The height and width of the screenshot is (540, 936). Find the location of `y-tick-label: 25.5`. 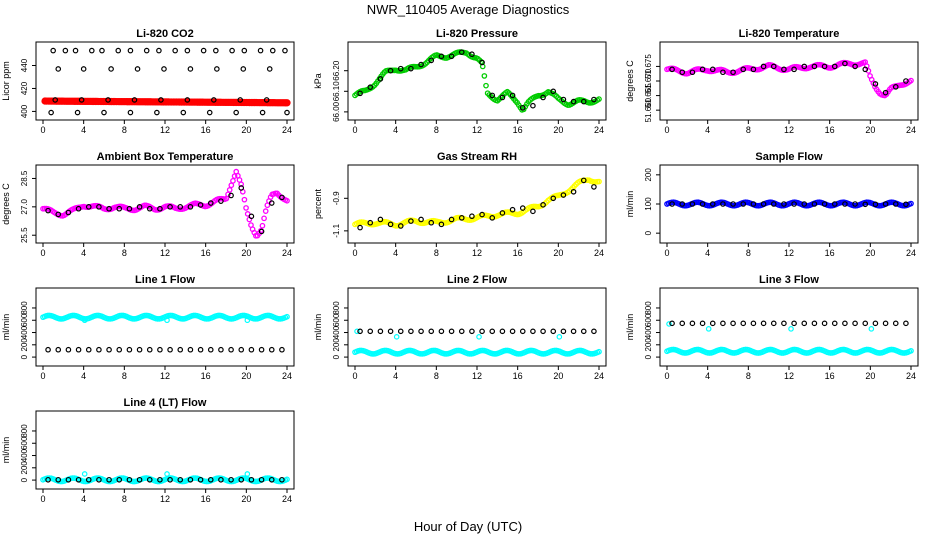

y-tick-label: 25.5 is located at coordinates (24, 235).